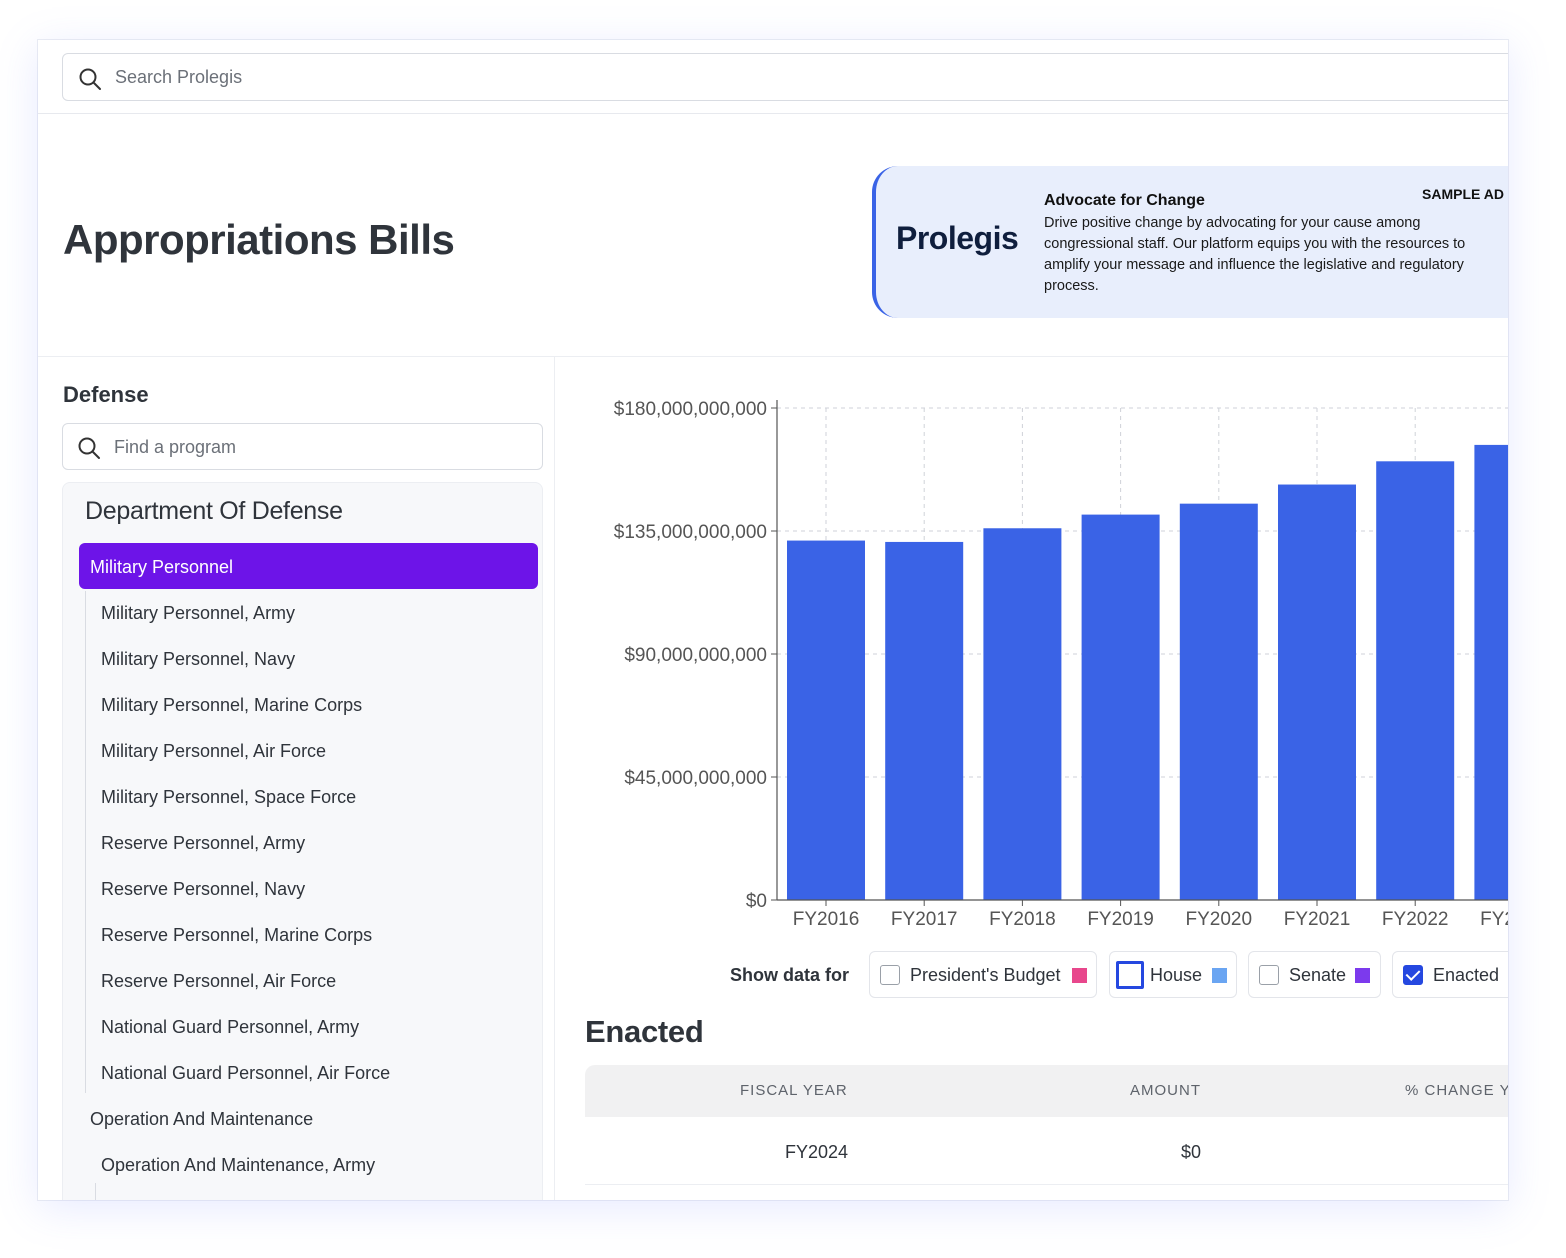 This screenshot has height=1258, width=1566. I want to click on bar-fy2019, so click(1120, 707).